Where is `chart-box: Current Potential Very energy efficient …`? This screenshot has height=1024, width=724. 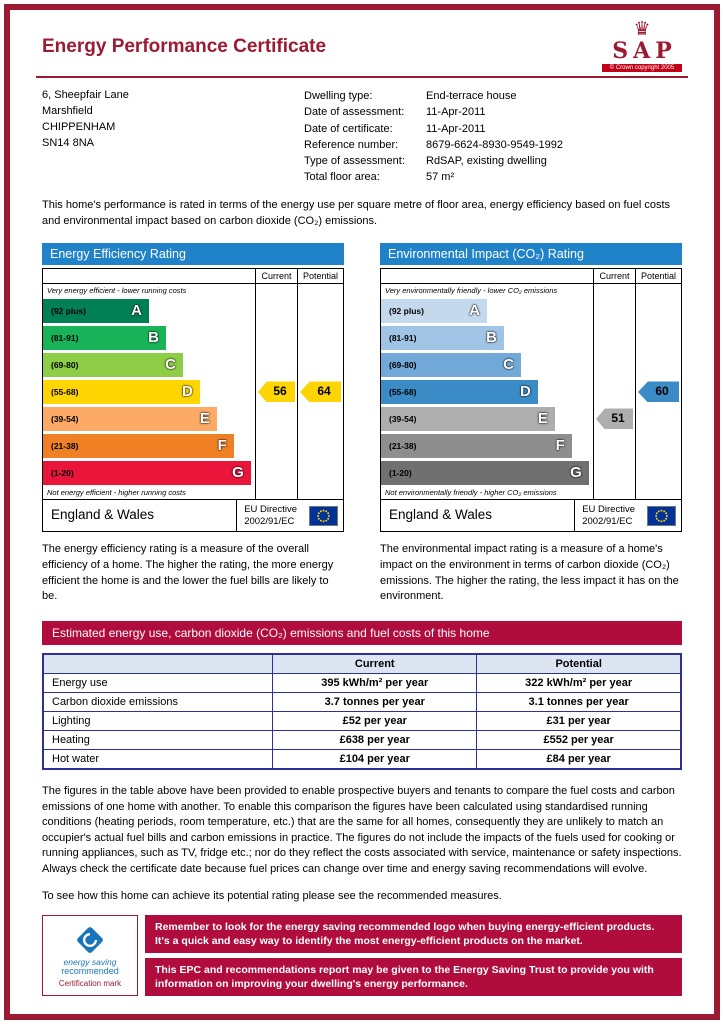
chart-box: Current Potential Very energy efficient … is located at coordinates (193, 400).